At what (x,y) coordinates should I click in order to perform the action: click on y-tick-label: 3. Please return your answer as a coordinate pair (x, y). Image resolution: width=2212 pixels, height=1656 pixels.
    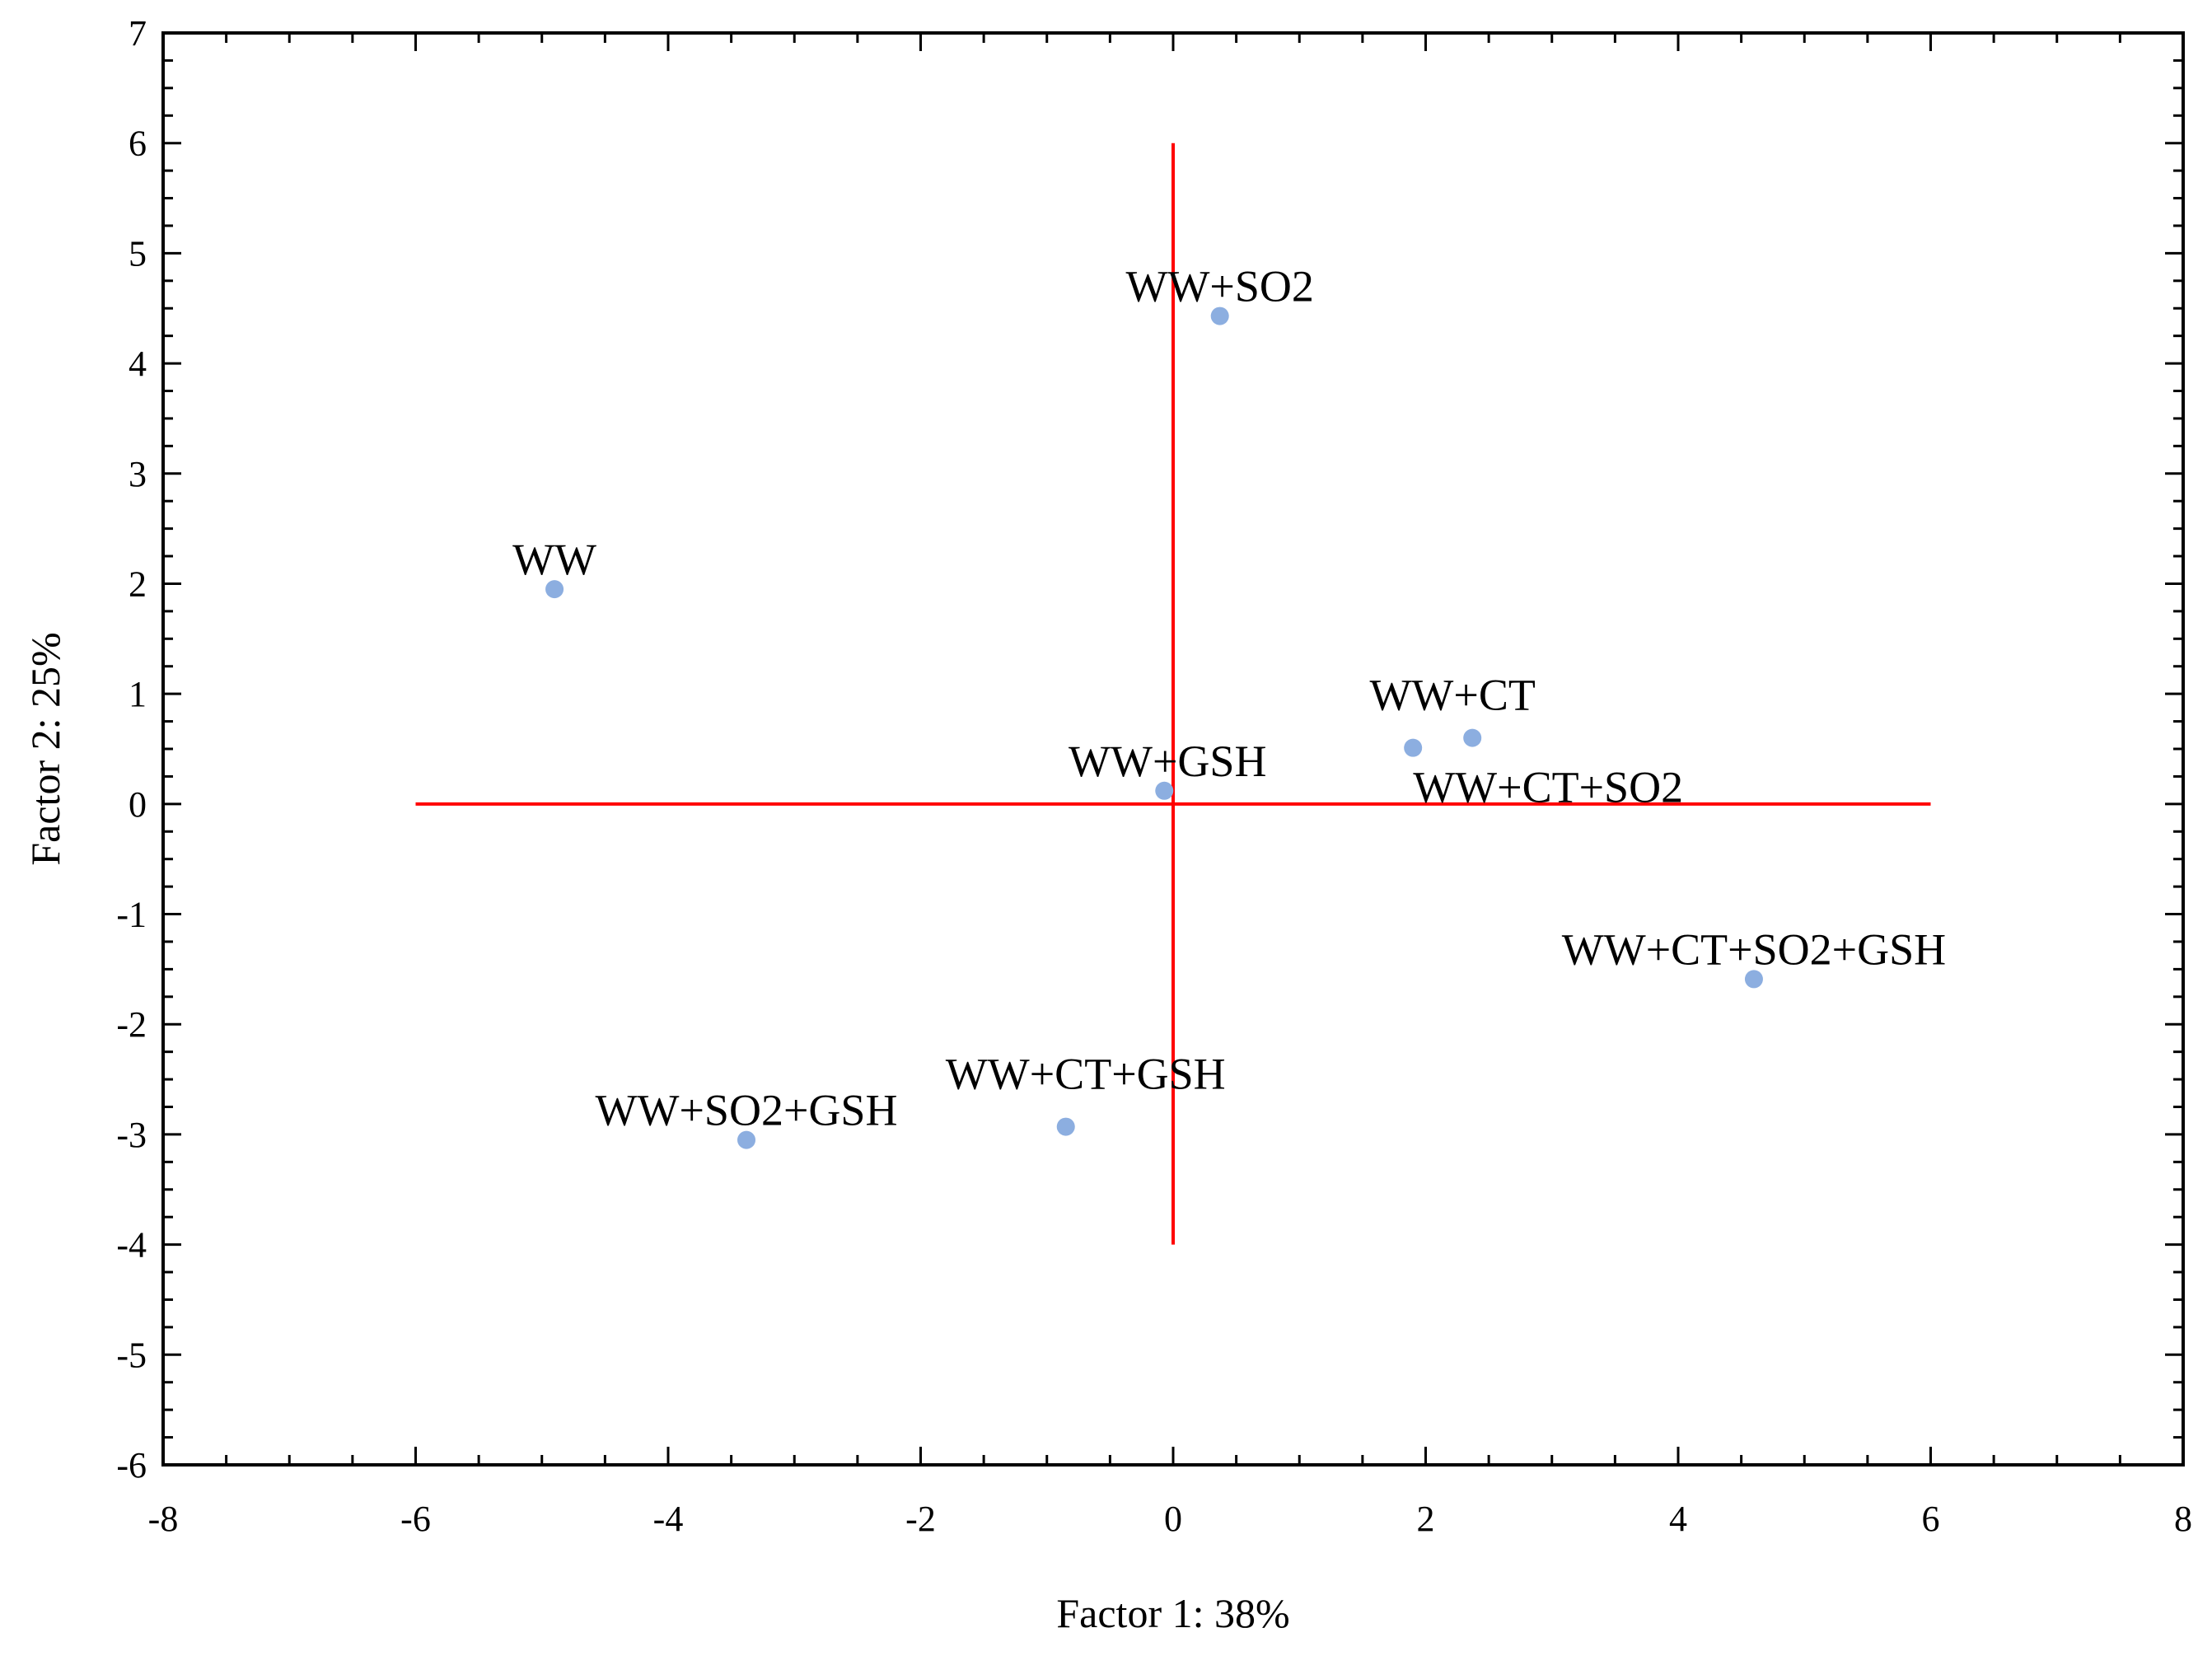
    Looking at the image, I should click on (138, 474).